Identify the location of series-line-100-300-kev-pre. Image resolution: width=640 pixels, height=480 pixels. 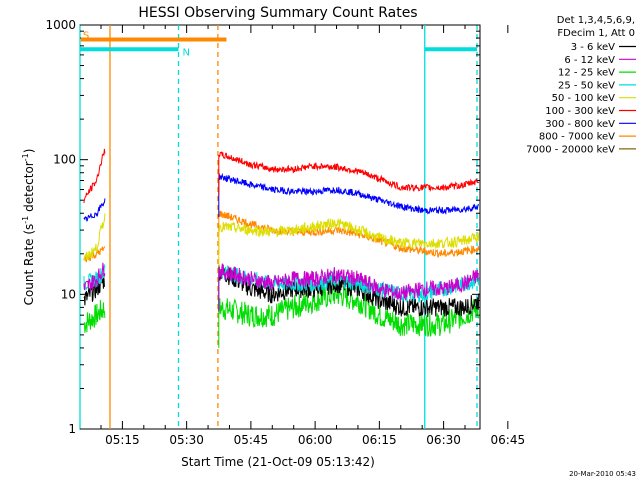
(94, 176).